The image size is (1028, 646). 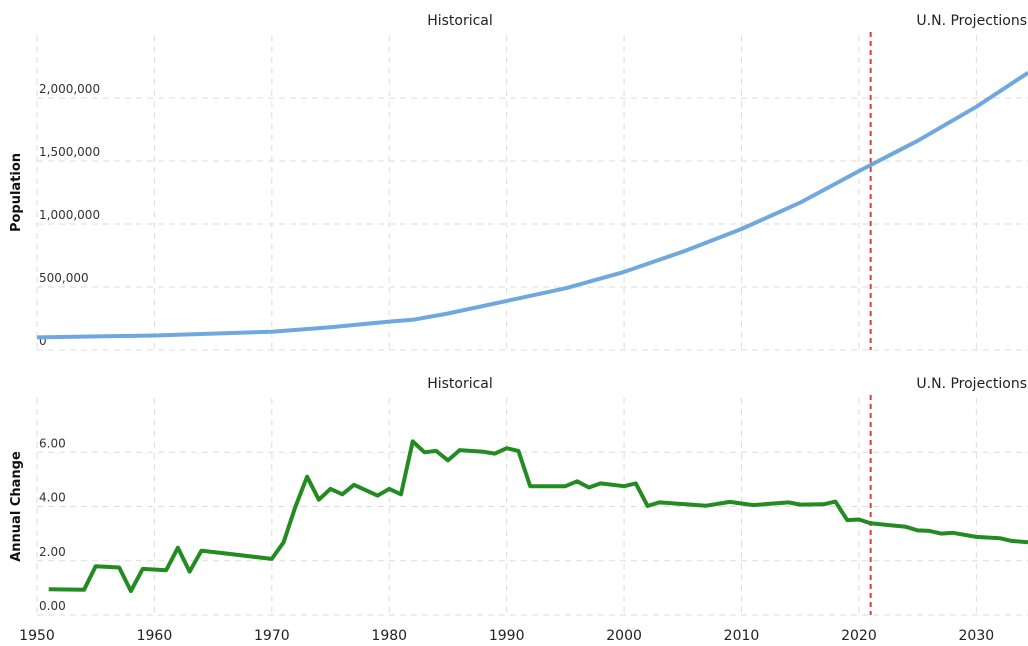 I want to click on y-tick-label: 4.00, so click(x=52, y=498).